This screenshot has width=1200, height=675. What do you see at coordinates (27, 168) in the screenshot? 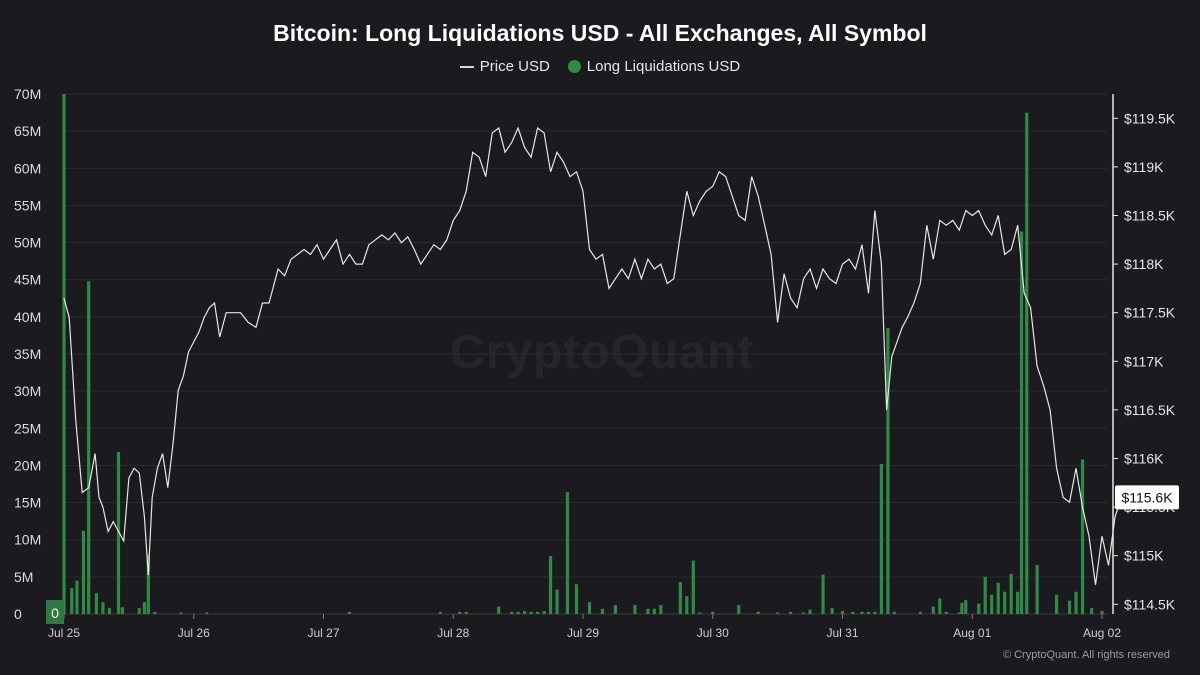
I see `y-tick-label-left: 60M` at bounding box center [27, 168].